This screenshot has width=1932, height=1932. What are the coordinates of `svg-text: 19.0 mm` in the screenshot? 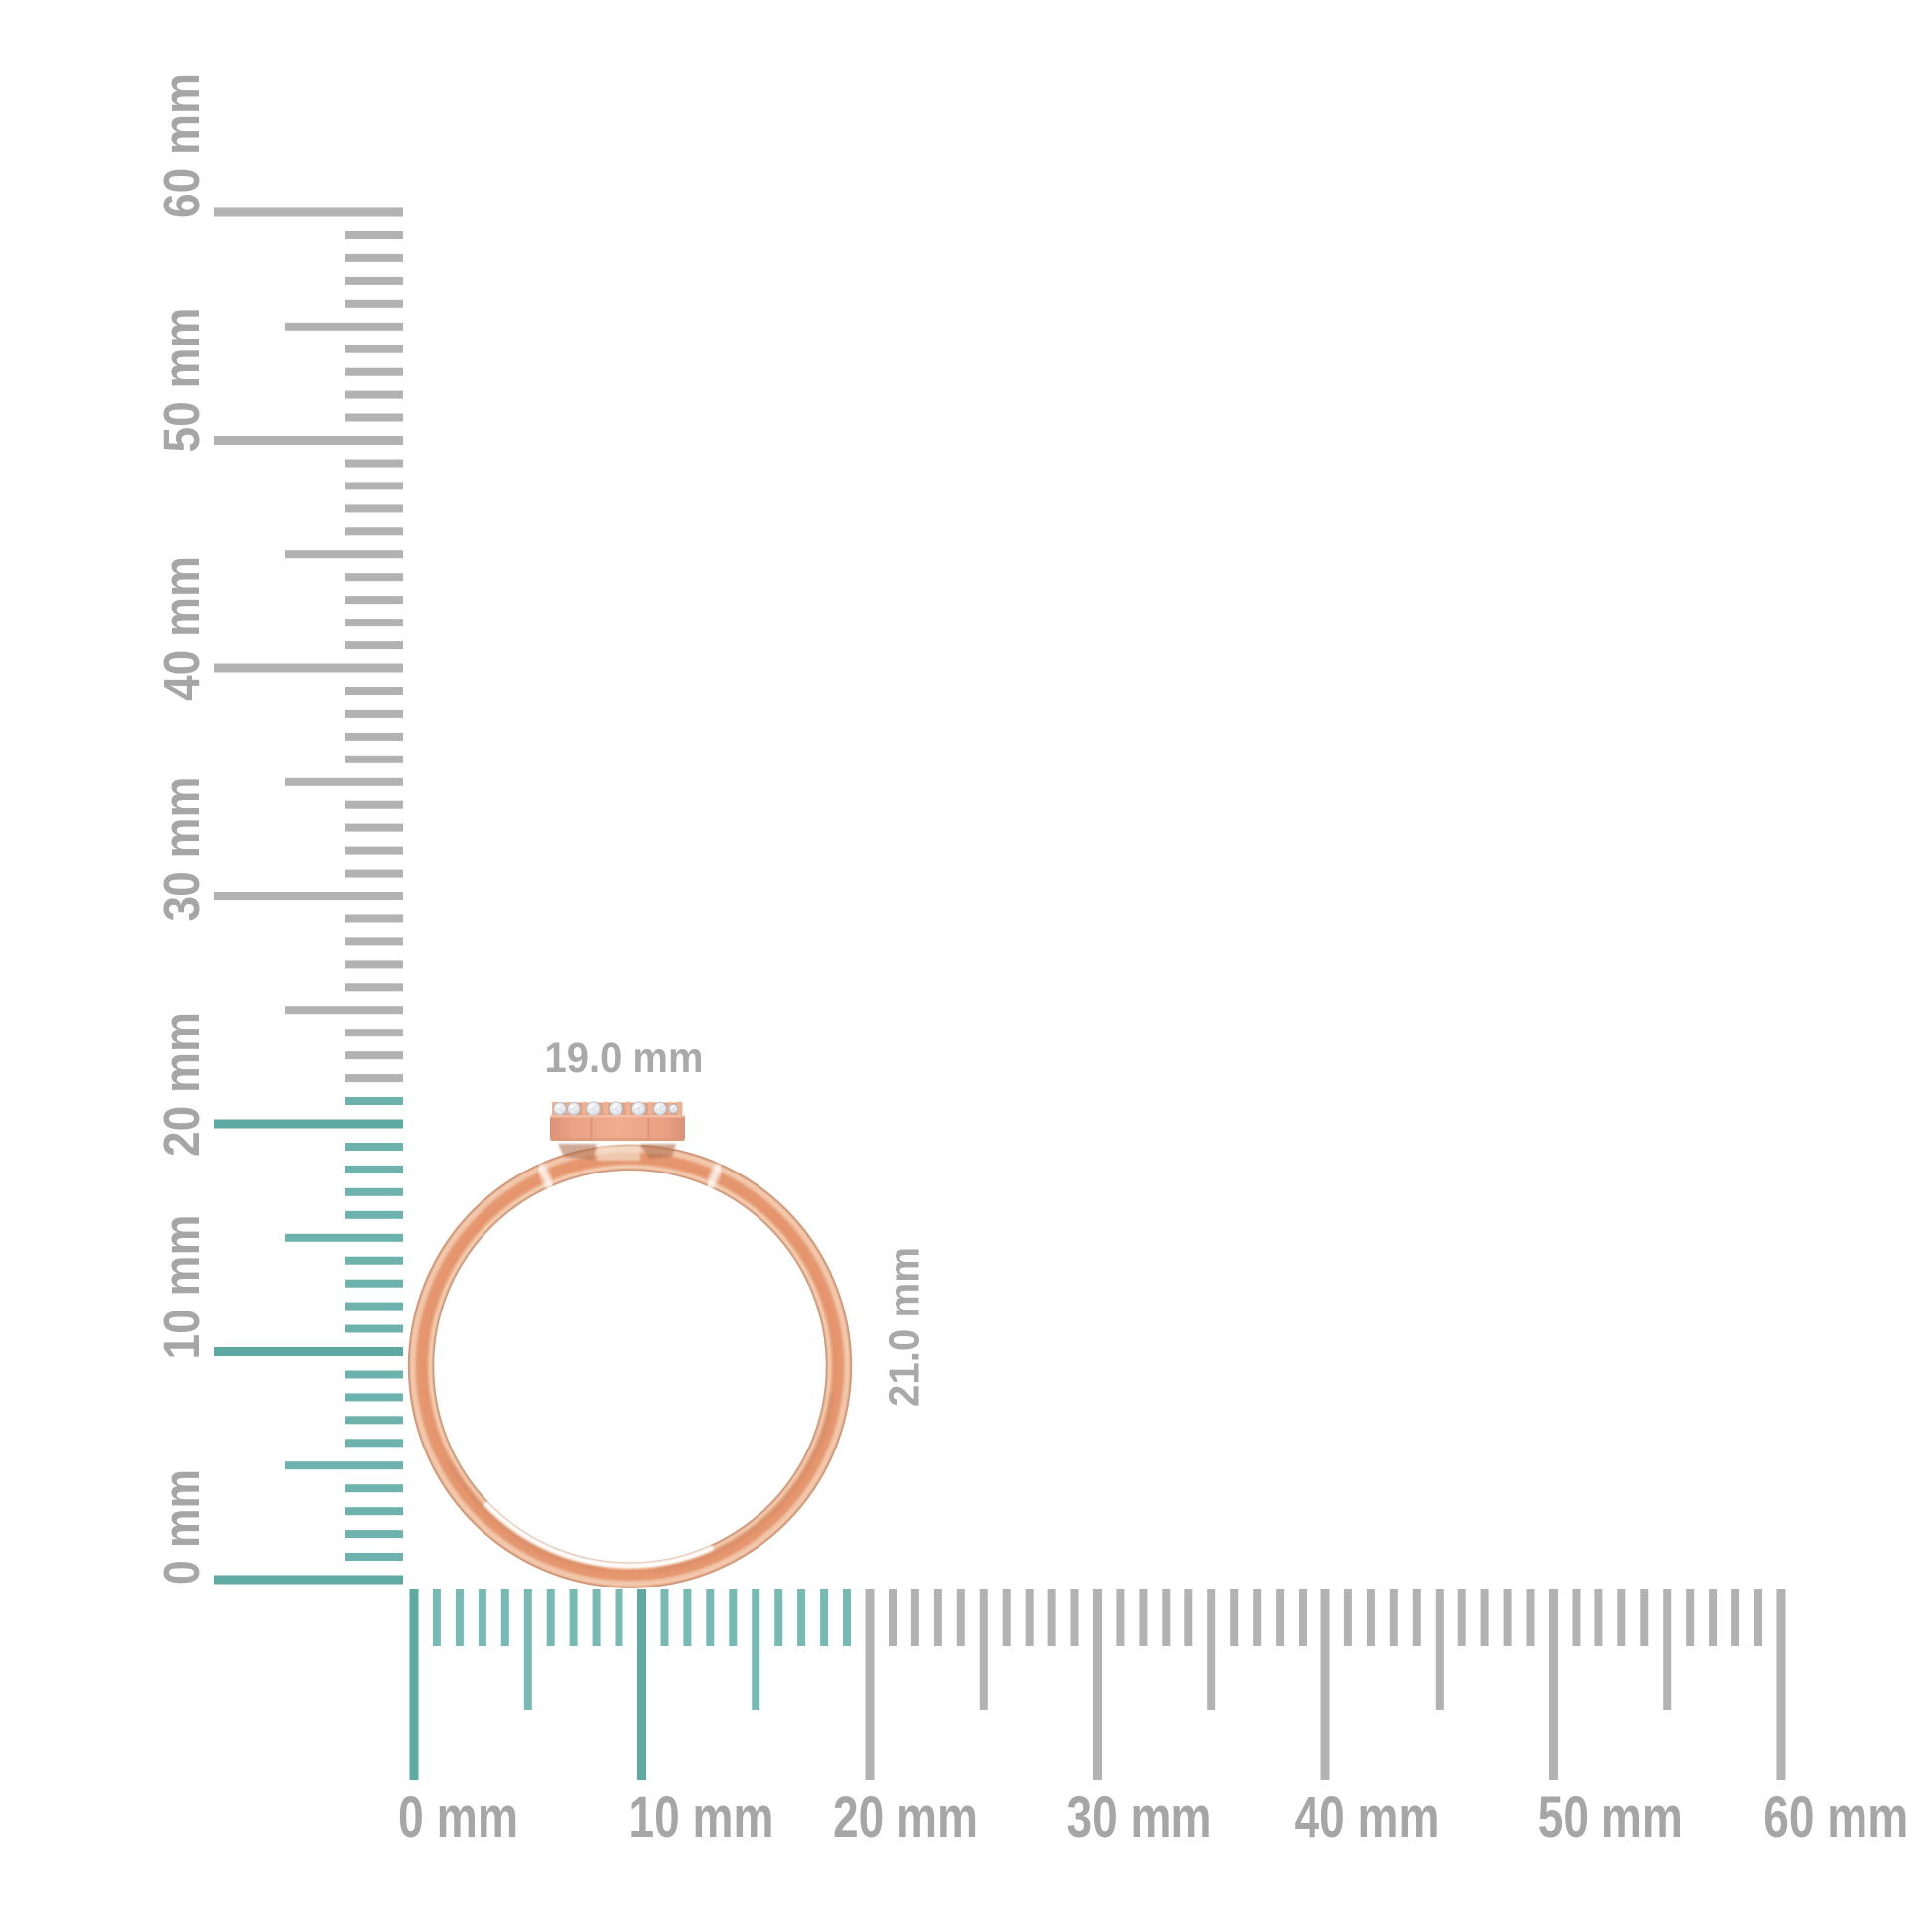 It's located at (625, 1058).